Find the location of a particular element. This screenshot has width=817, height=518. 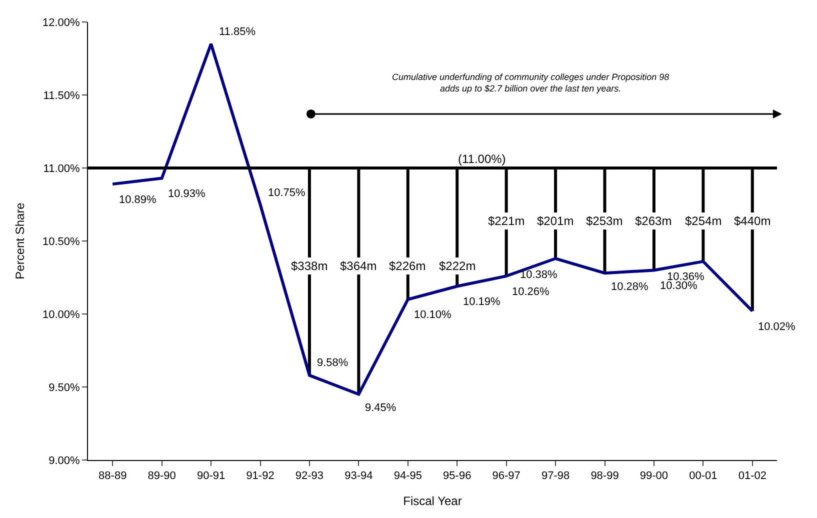

ref-line-label: (11.00%) is located at coordinates (482, 159).